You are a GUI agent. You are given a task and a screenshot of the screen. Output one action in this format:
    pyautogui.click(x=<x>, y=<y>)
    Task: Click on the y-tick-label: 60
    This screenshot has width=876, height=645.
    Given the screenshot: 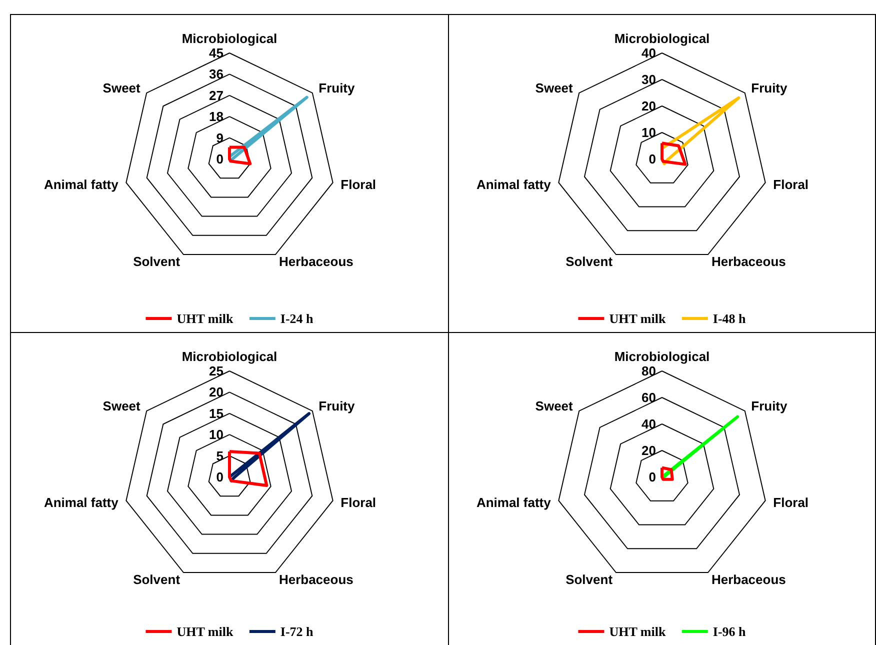 What is the action you would take?
    pyautogui.click(x=649, y=397)
    